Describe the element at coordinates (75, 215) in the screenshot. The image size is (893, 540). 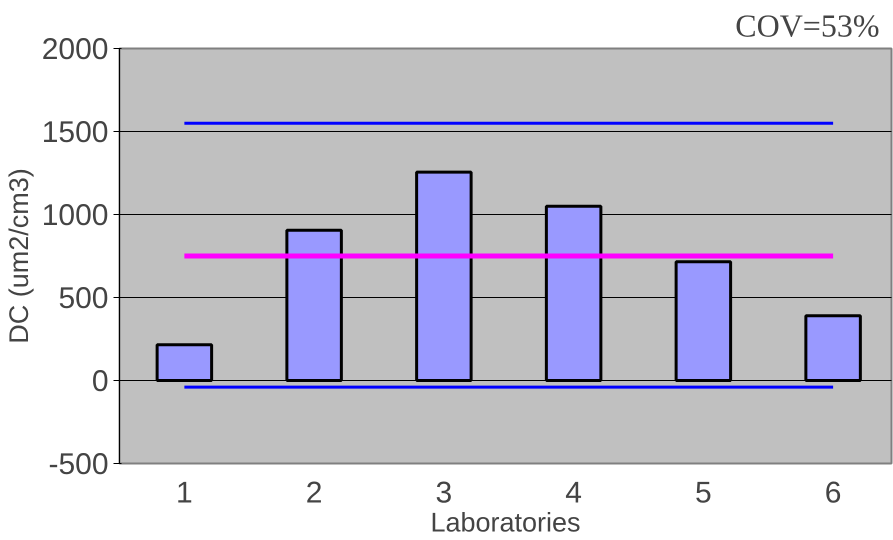
I see `y-tick-label: 1000` at that location.